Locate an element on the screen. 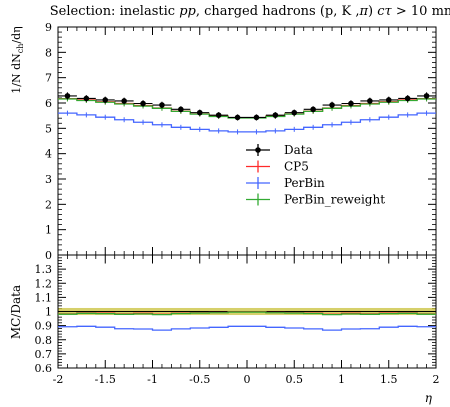 This screenshot has width=450, height=407. ratio-y-tick-label: 1.3 is located at coordinates (44, 269).